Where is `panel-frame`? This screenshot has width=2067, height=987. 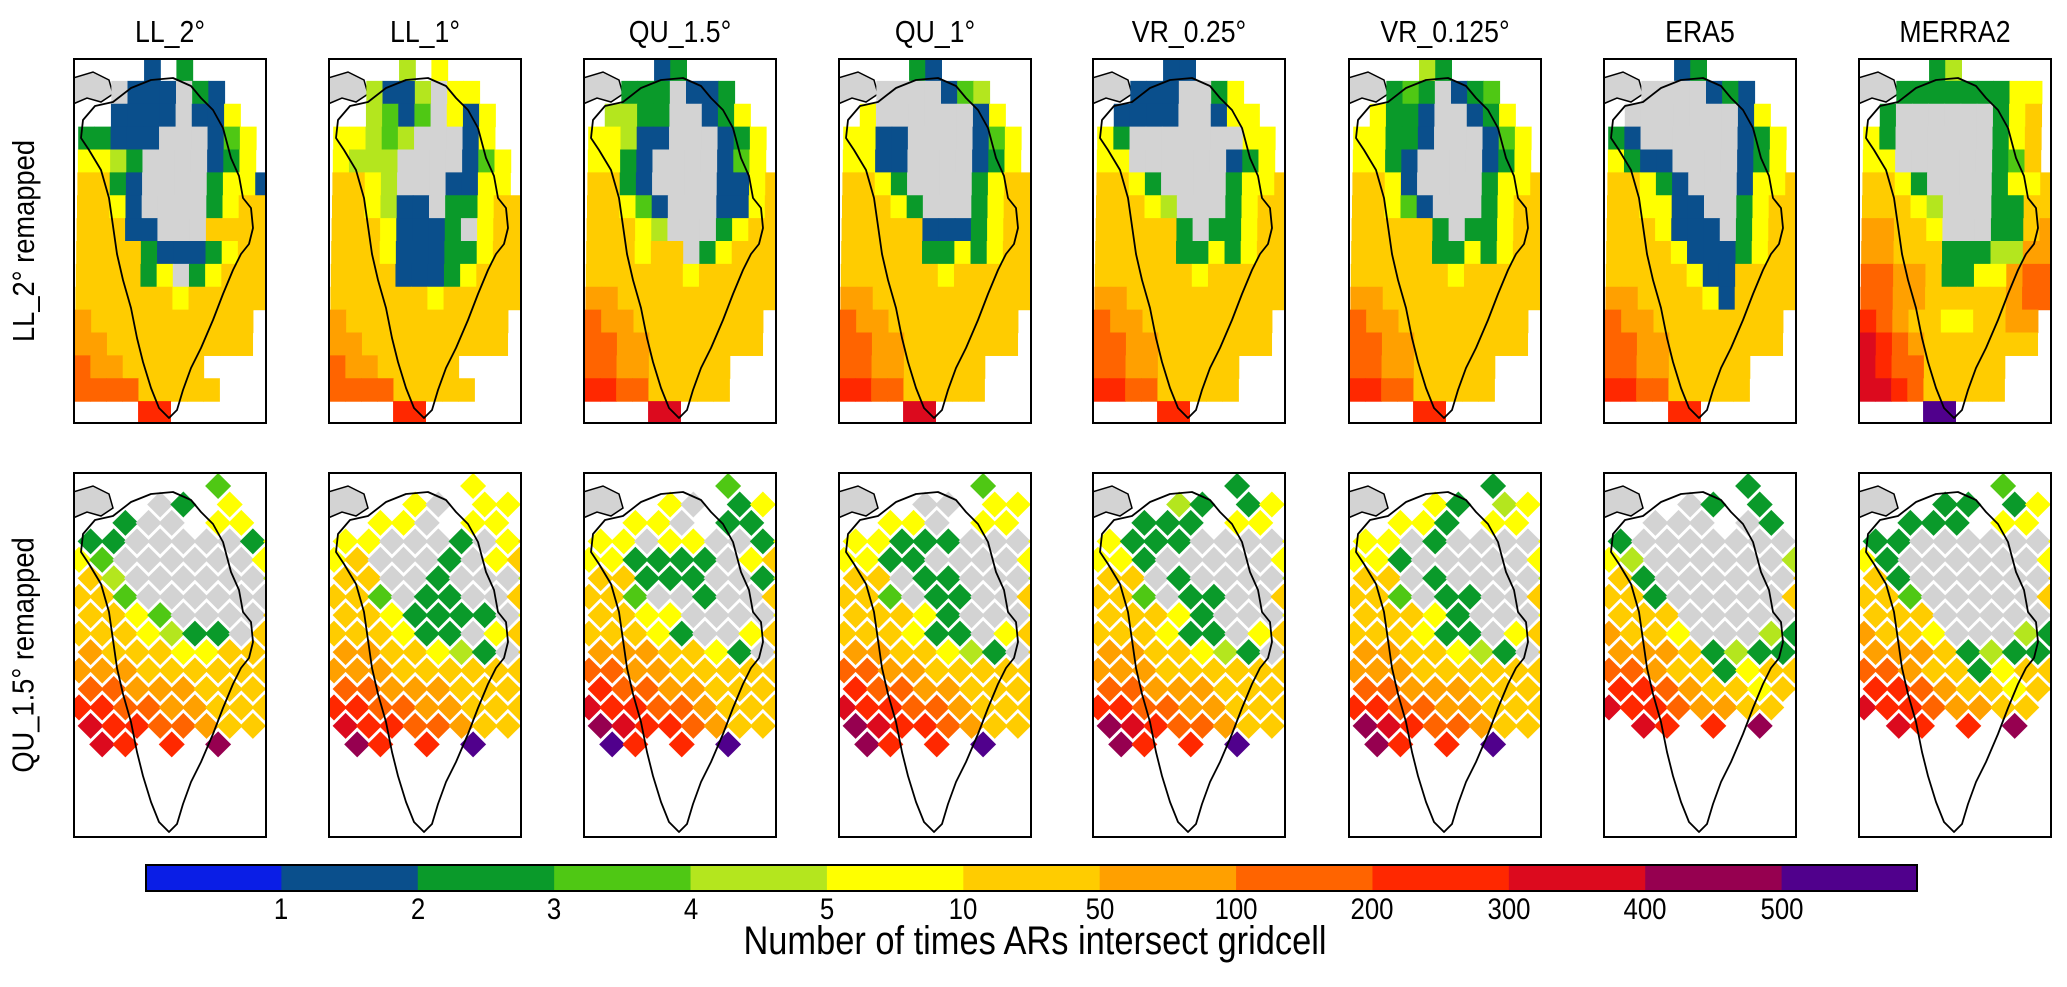
panel-frame is located at coordinates (1700, 655).